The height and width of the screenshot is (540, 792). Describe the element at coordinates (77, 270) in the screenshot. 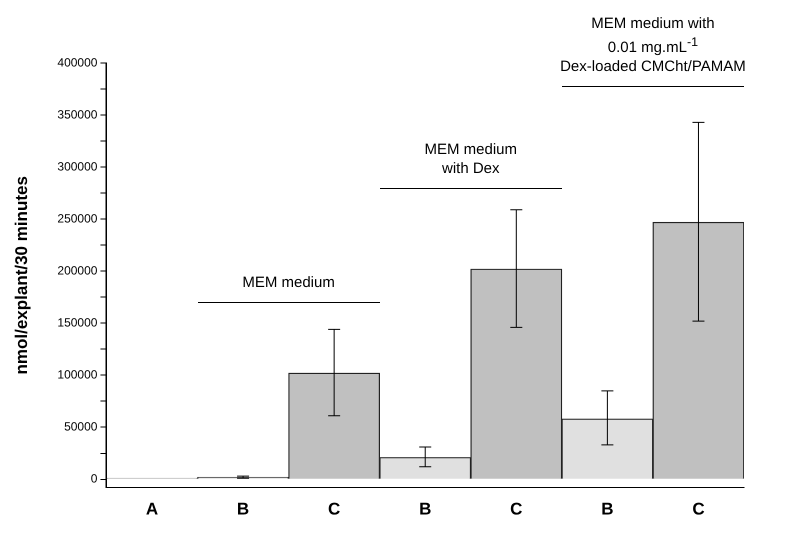

I see `y-tick-label: 200000` at that location.